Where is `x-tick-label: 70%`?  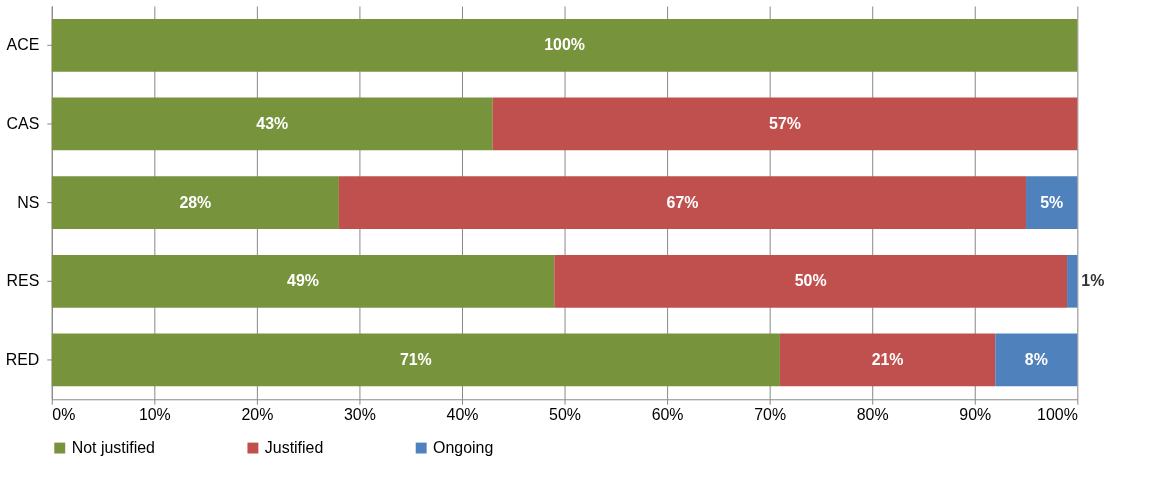
x-tick-label: 70% is located at coordinates (770, 414).